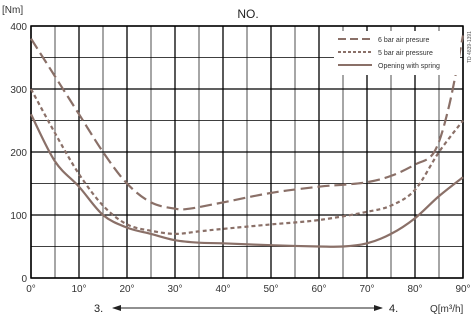 This screenshot has width=476, height=326. I want to click on x-tick-label: 10°, so click(78, 289).